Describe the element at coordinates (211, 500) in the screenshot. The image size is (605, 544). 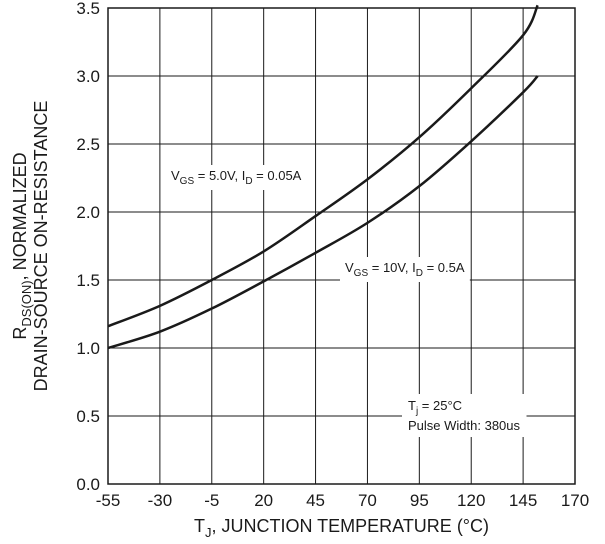
I see `x-tick-label: -5` at that location.